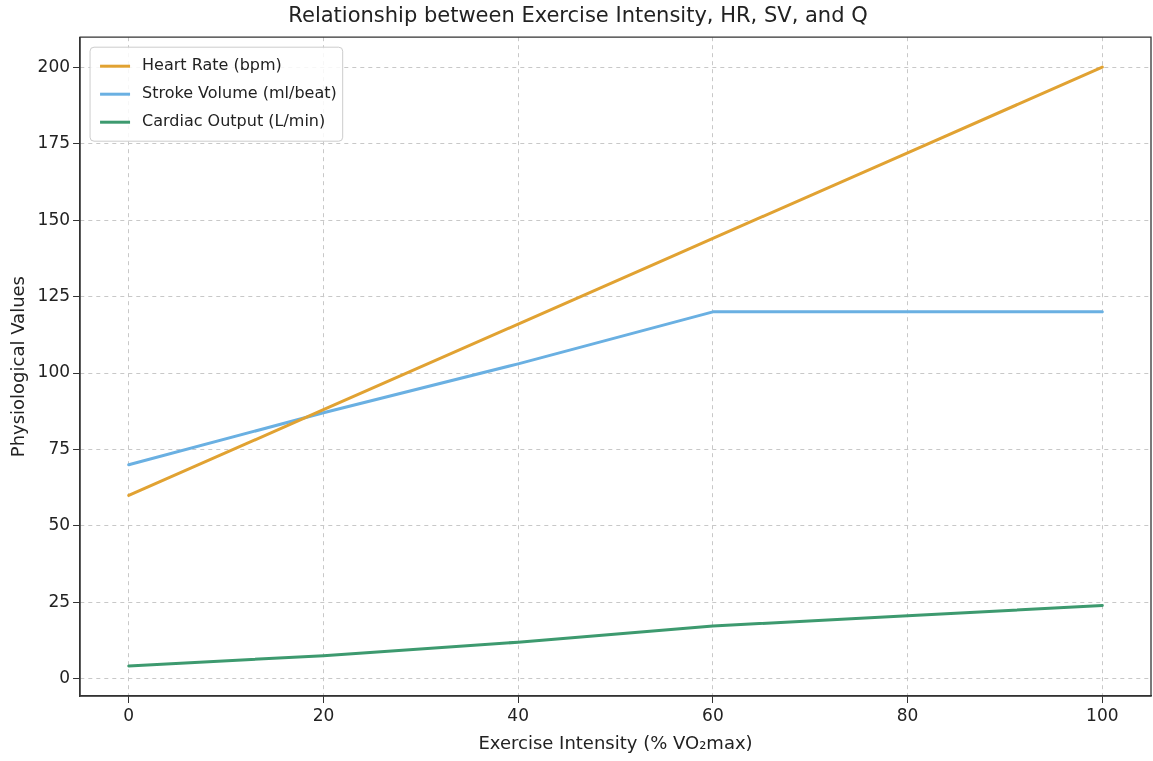 This screenshot has width=1153, height=761. What do you see at coordinates (65, 677) in the screenshot?
I see `y-tick-label: 0` at bounding box center [65, 677].